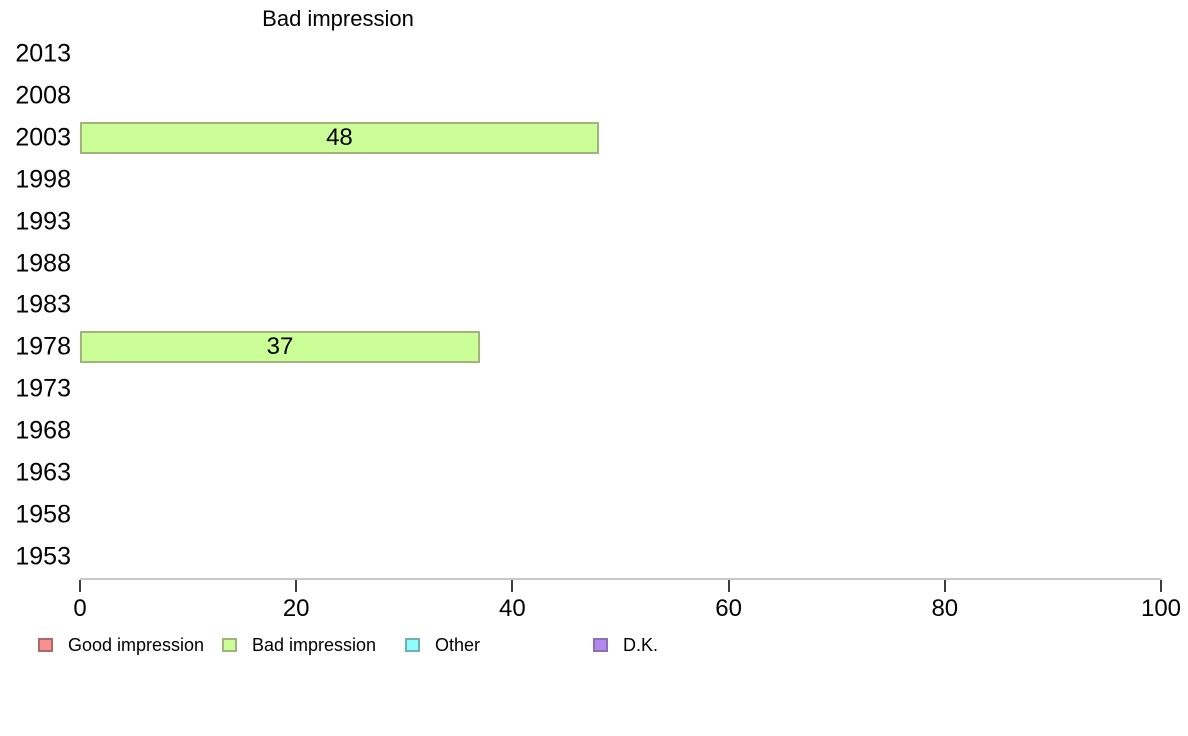  I want to click on y-axis-label: 1953, so click(43, 556).